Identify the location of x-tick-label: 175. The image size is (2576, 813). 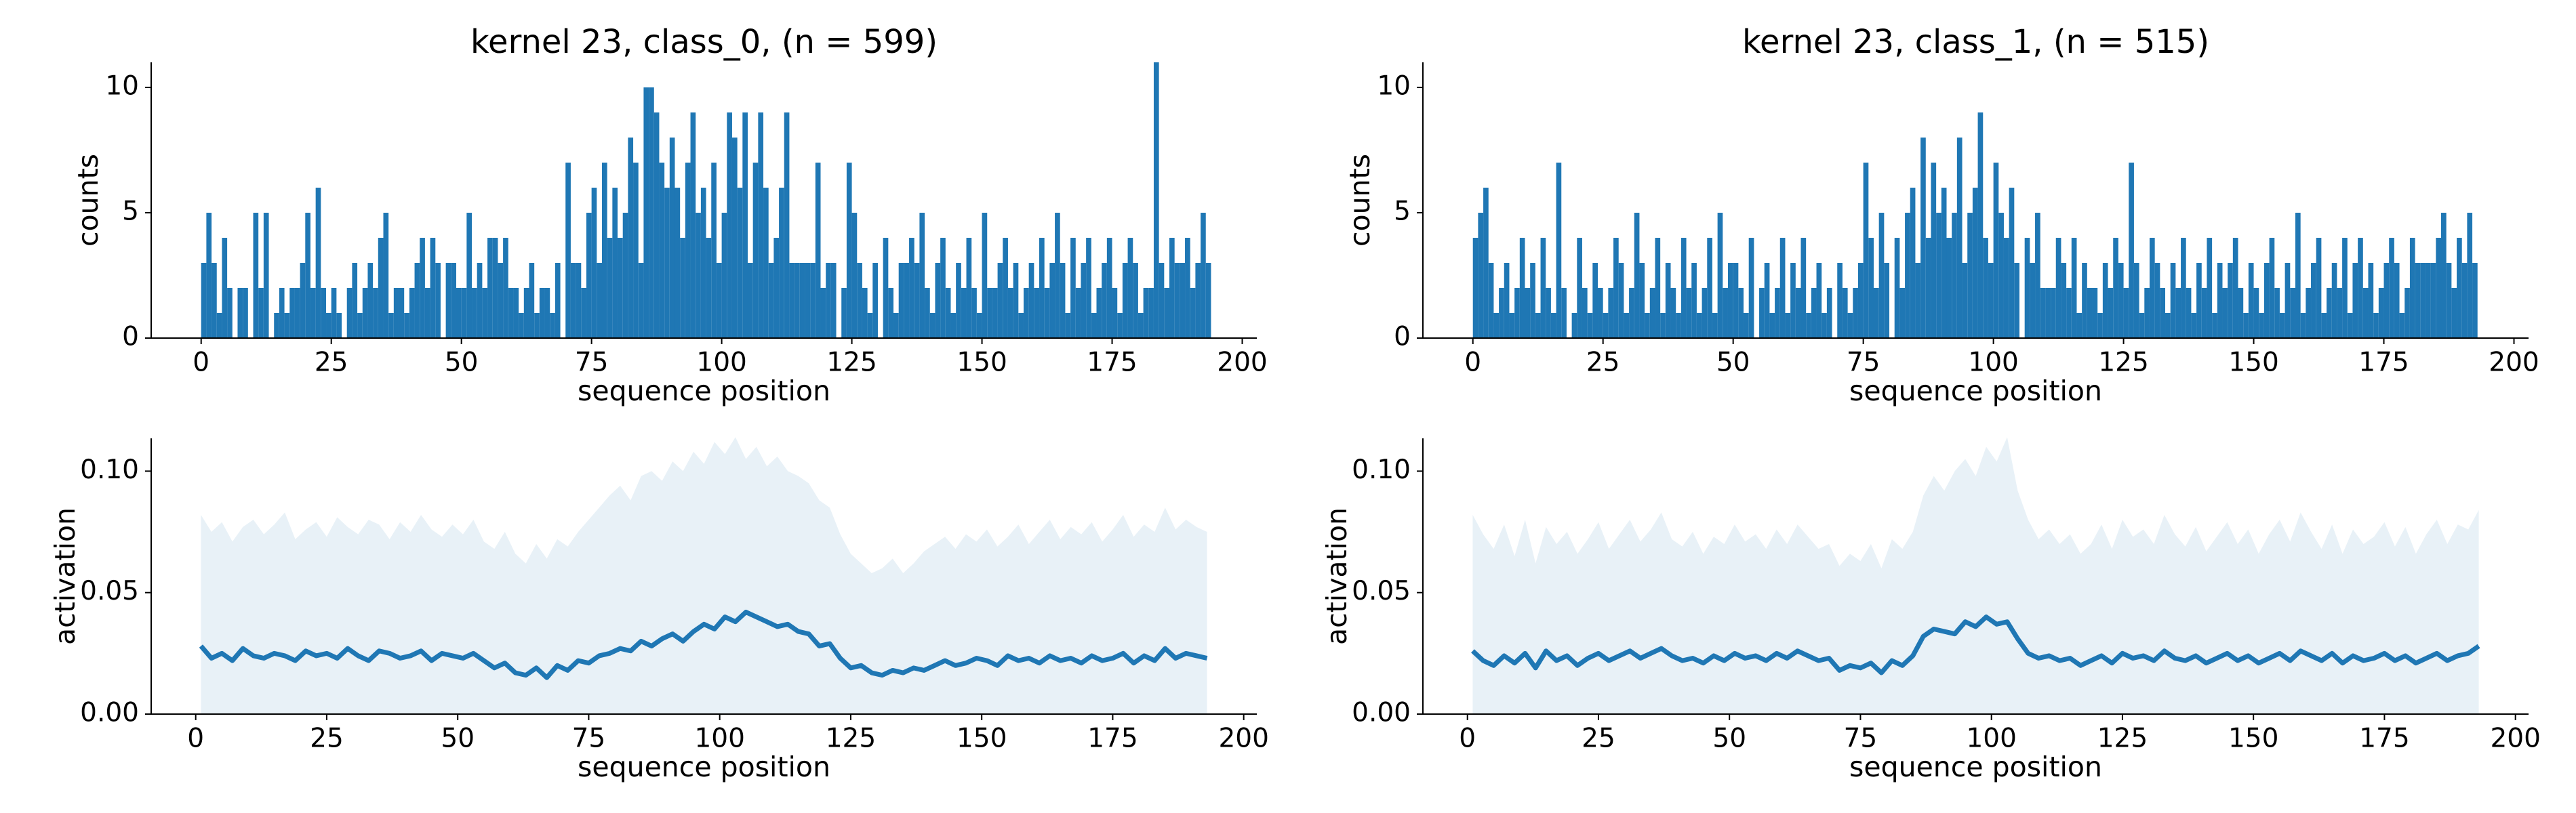
(1112, 739).